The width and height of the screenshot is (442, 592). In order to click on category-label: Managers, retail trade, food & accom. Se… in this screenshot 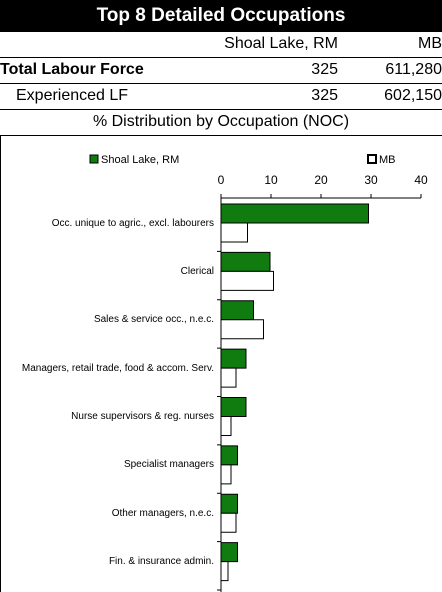, I will do `click(107, 368)`.